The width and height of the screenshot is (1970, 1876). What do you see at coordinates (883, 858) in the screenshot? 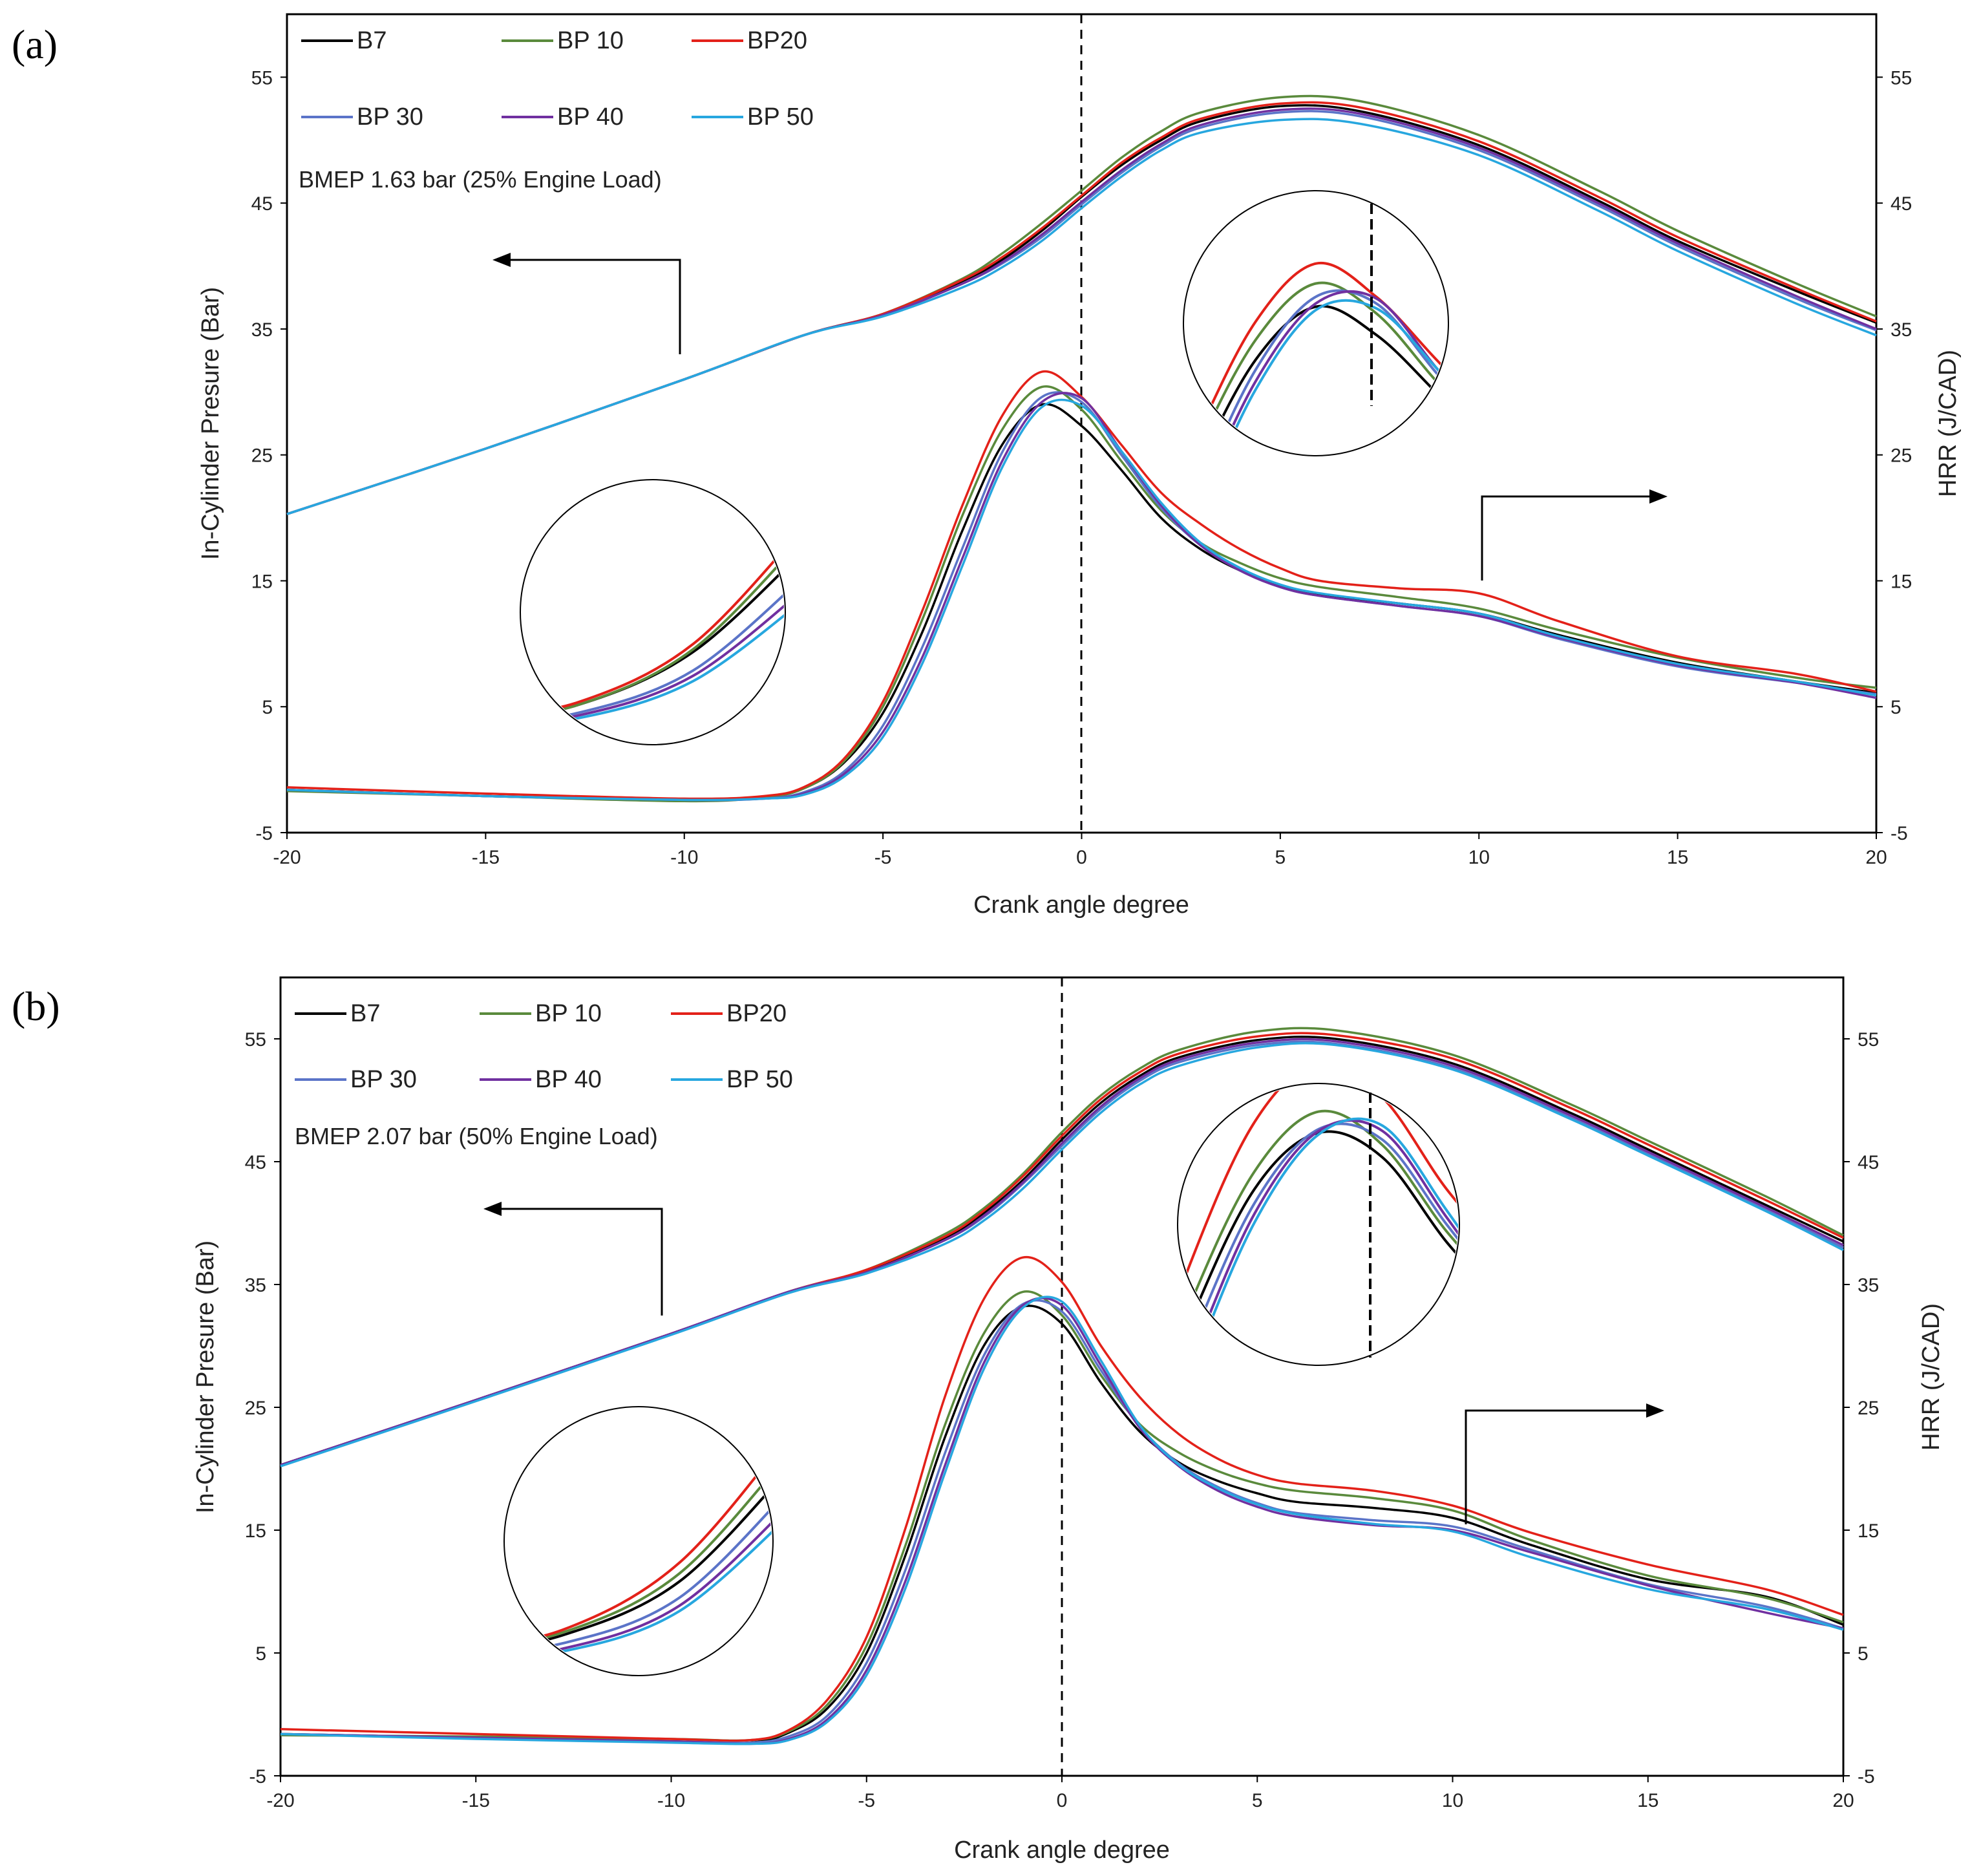
I see `panel-a-x-tick-label: -5` at bounding box center [883, 858].